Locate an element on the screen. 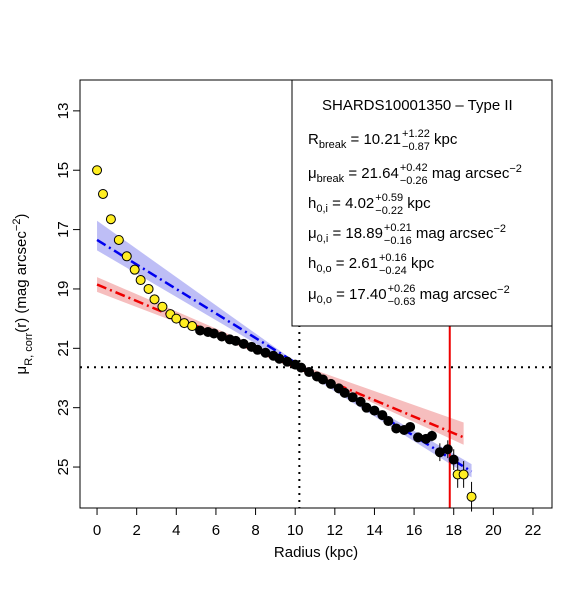 The height and width of the screenshot is (610, 568). legend-entry: μ0,i = 18.89+0.21 −0.16 mag arcsec−2 is located at coordinates (407, 234).